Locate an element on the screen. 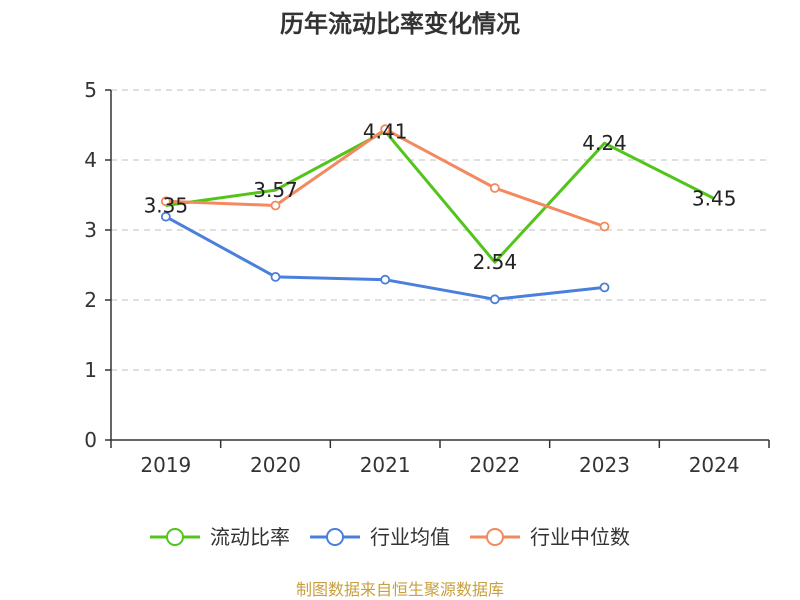  data-label: 4.24 is located at coordinates (604, 143).